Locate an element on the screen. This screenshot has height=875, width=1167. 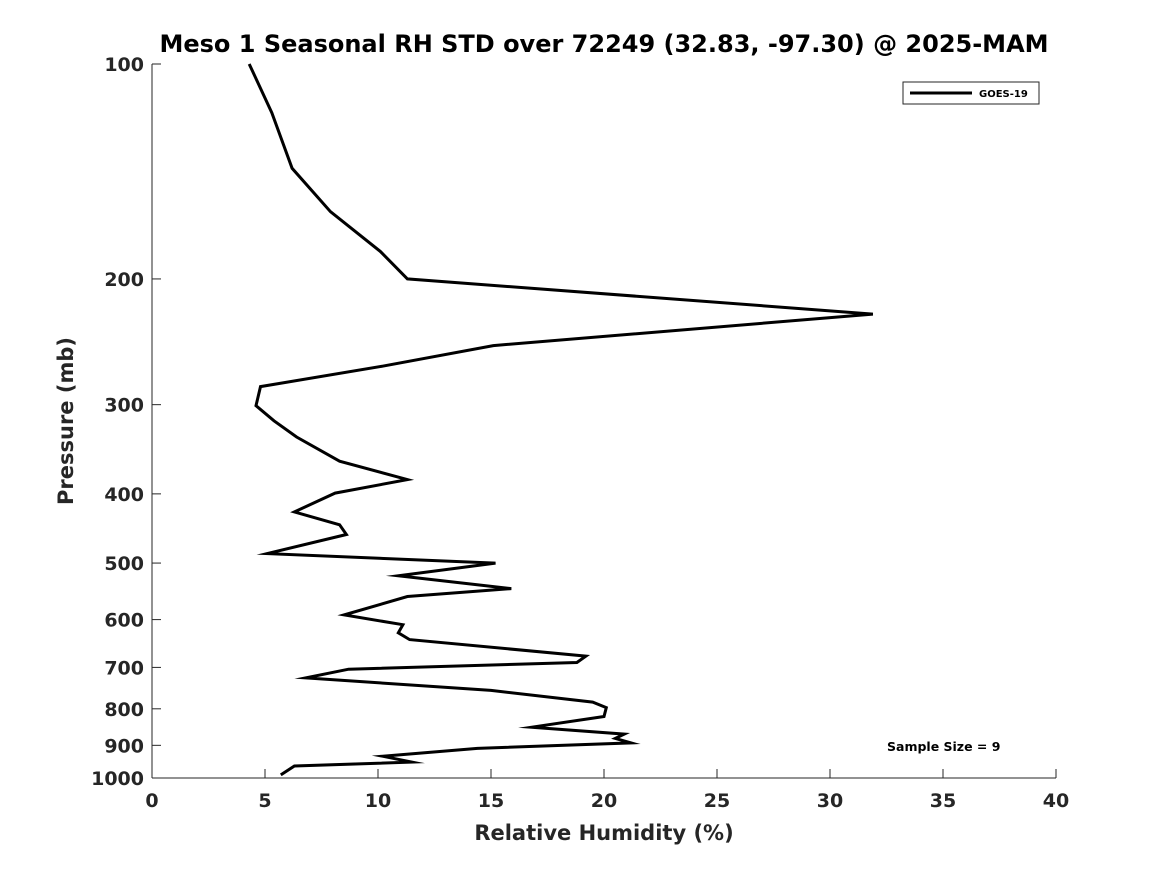
x-tick-label: 0 is located at coordinates (151, 801).